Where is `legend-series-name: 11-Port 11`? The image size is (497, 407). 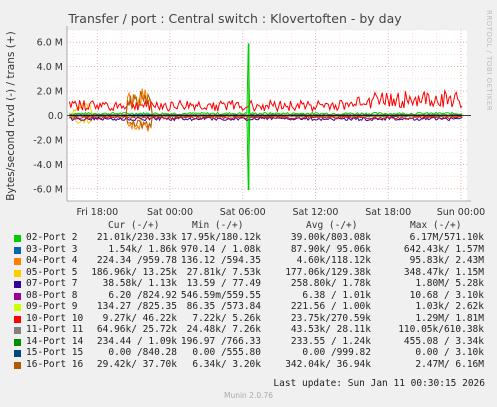 legend-series-name: 11-Port 11 is located at coordinates (55, 329).